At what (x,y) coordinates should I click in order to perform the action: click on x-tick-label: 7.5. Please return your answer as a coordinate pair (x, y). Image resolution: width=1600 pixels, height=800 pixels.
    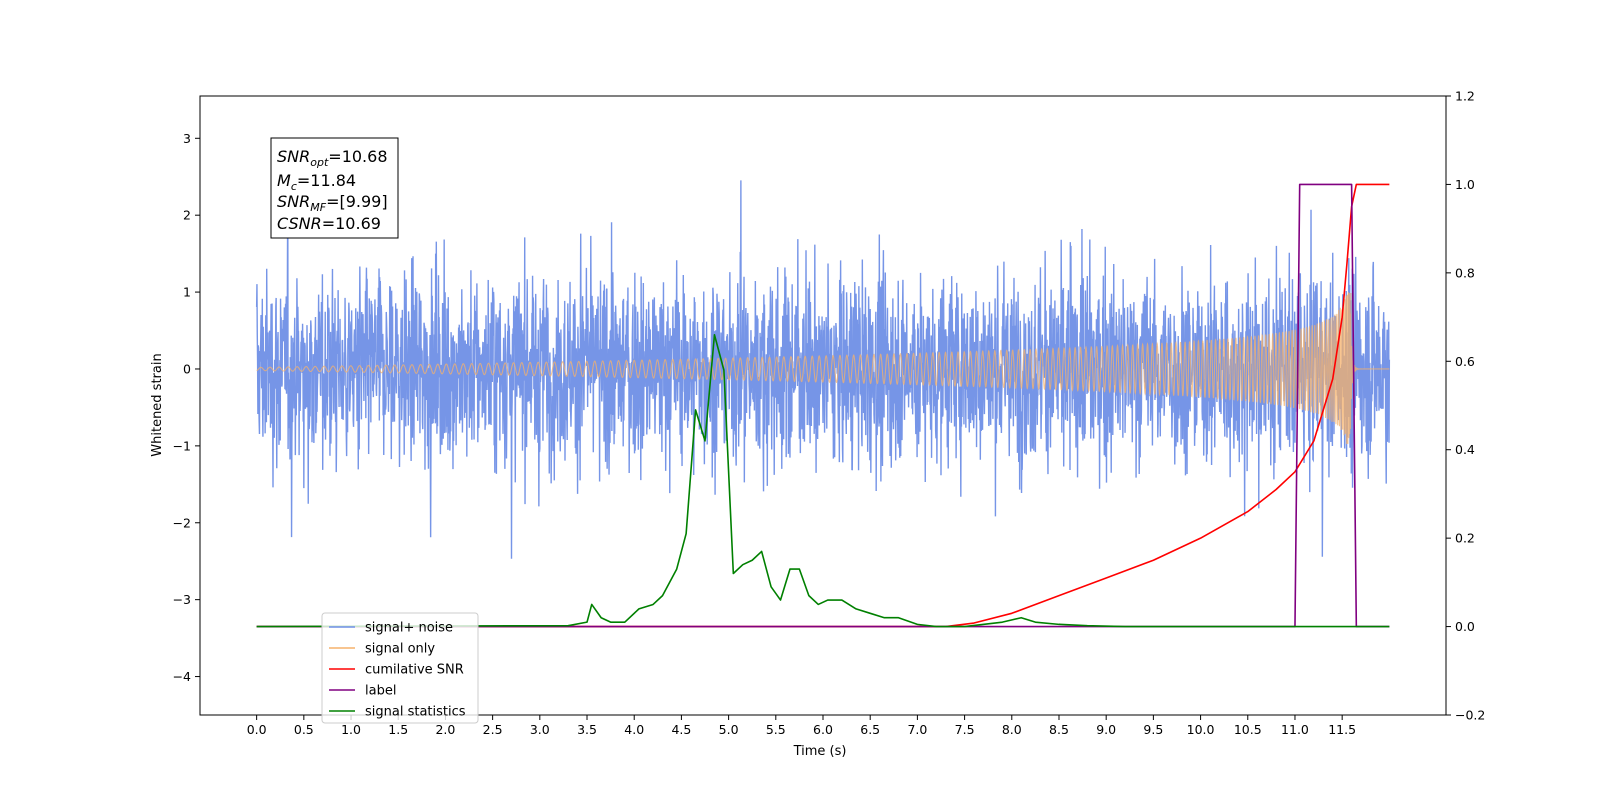
    Looking at the image, I should click on (965, 729).